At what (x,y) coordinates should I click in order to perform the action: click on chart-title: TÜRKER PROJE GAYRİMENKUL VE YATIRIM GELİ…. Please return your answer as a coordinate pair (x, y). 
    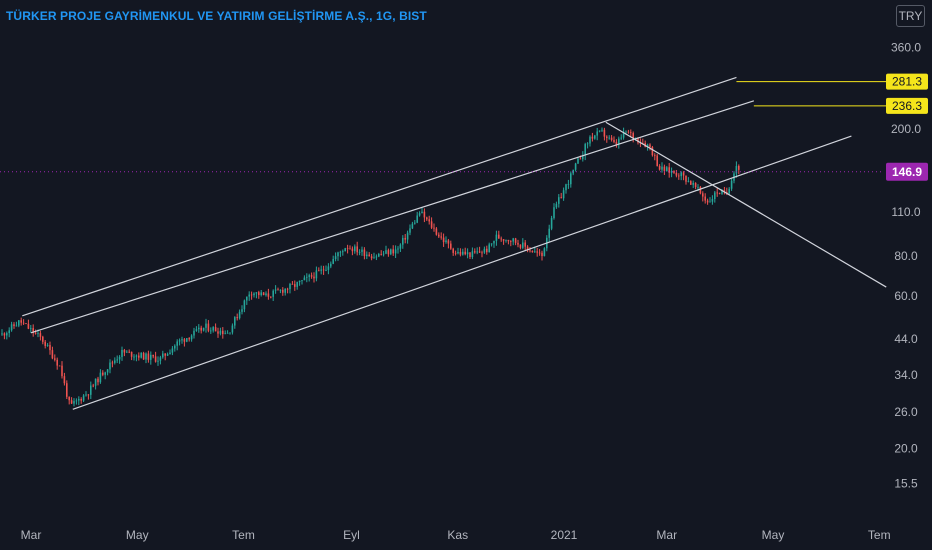
    Looking at the image, I should click on (216, 16).